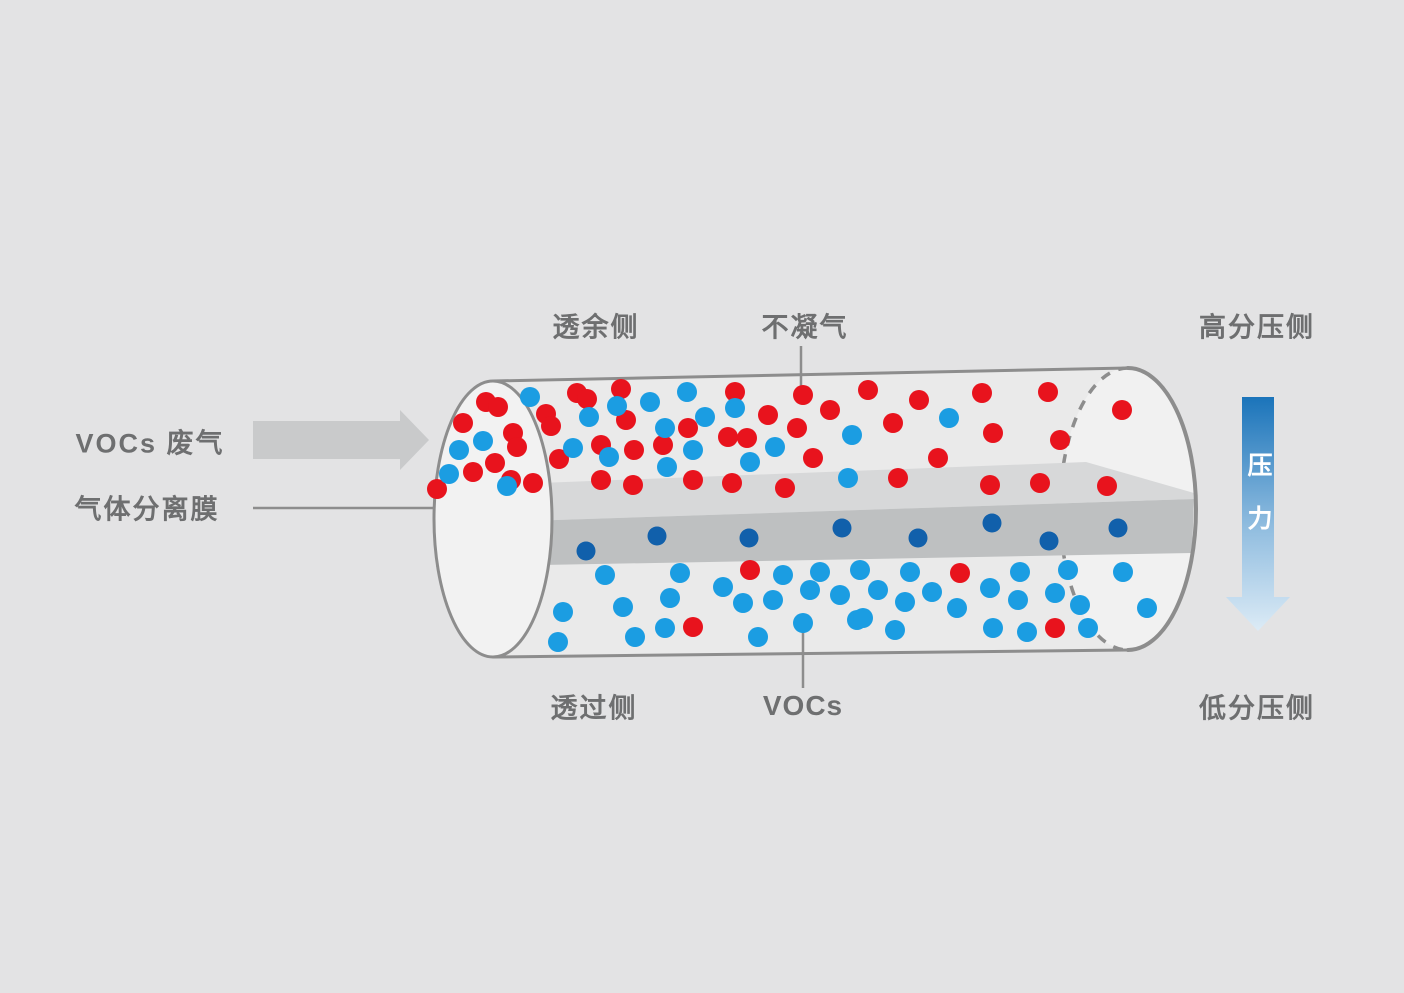  Describe the element at coordinates (1257, 327) in the screenshot. I see `high-partial-pressure-side-label: 高分压侧` at that location.